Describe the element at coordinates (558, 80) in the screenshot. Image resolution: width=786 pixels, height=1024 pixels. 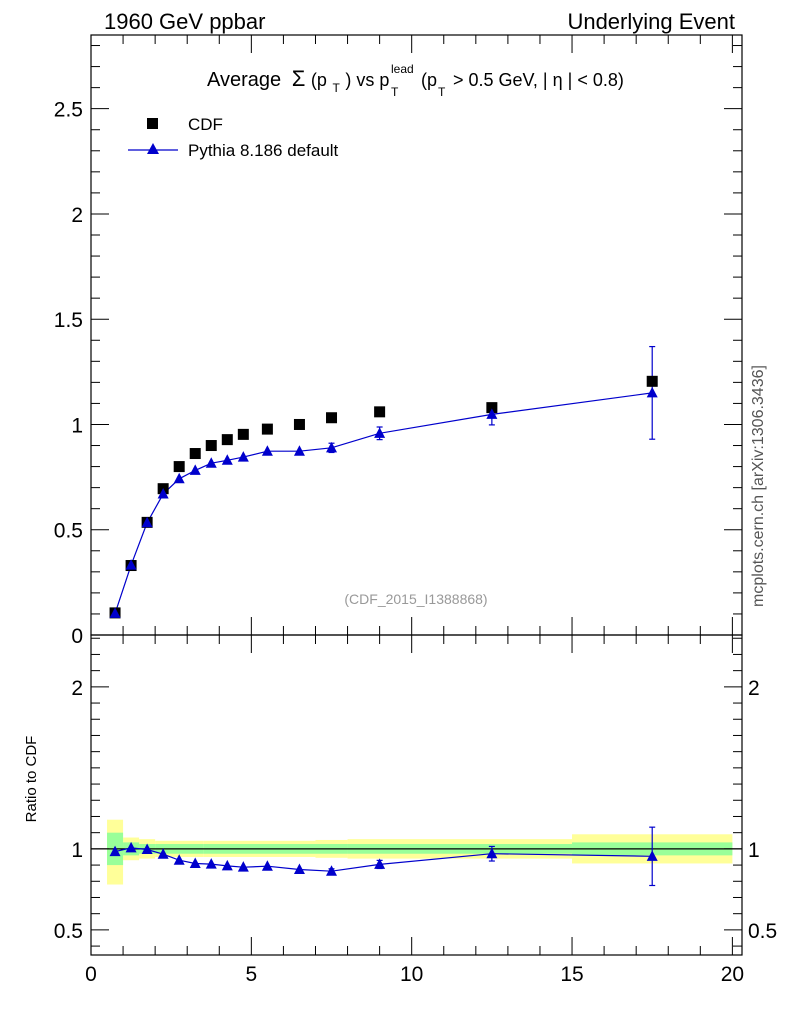
I see `title-eta: η` at that location.